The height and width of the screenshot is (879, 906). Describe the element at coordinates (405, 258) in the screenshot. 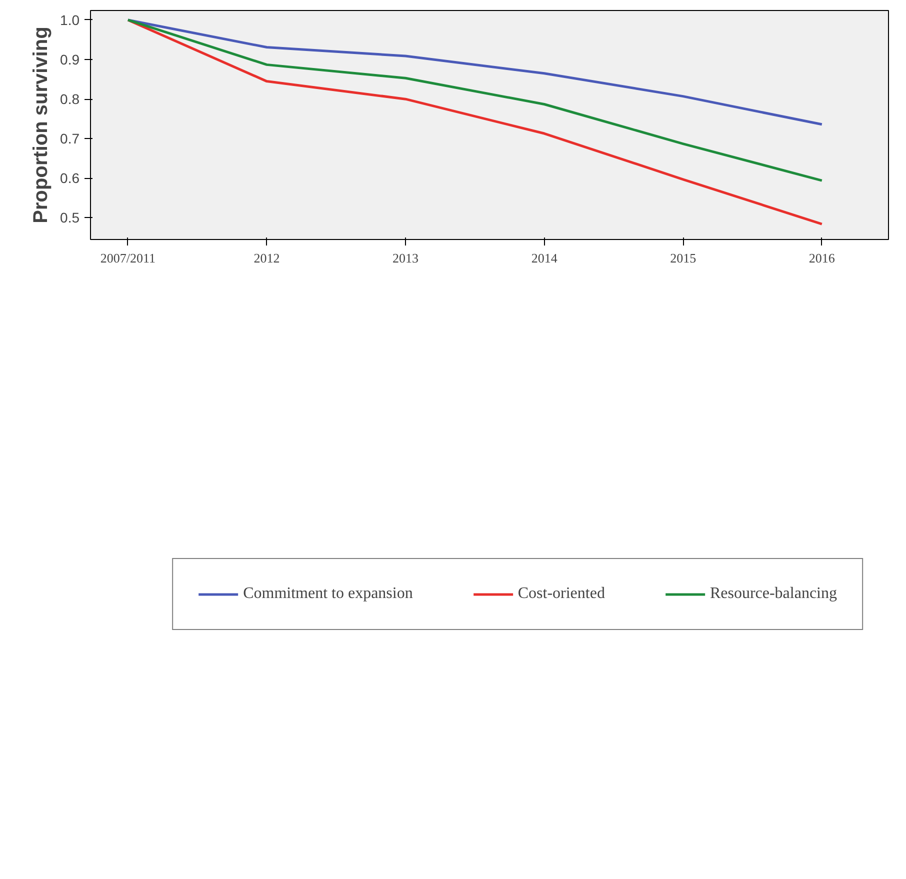

I see `x-tick-label: 2013` at that location.